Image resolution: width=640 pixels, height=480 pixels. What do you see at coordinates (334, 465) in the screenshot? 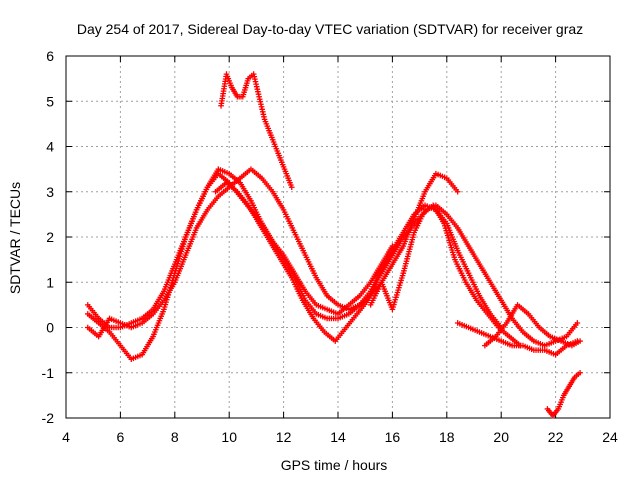
I see `x-axis-label: GPS time / hours` at bounding box center [334, 465].